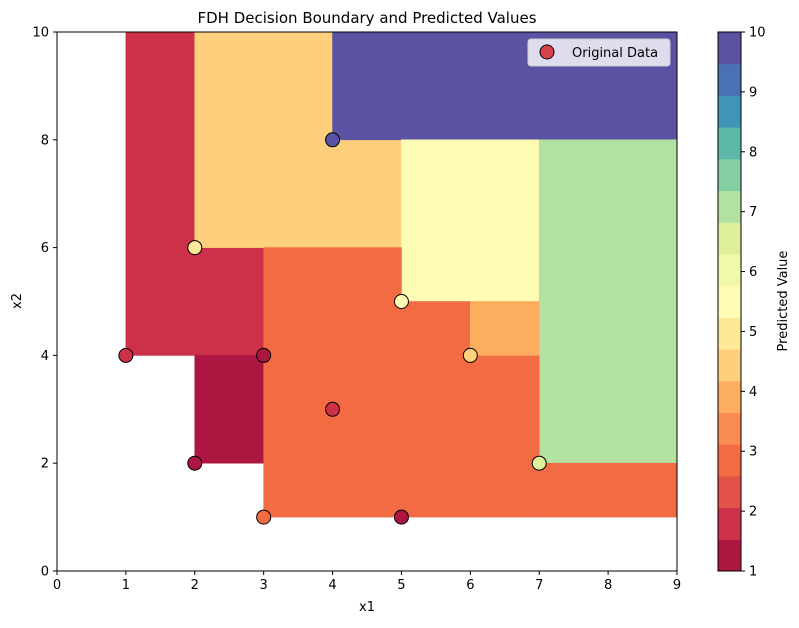 This screenshot has width=799, height=628. I want to click on y-axis-label: x2, so click(17, 301).